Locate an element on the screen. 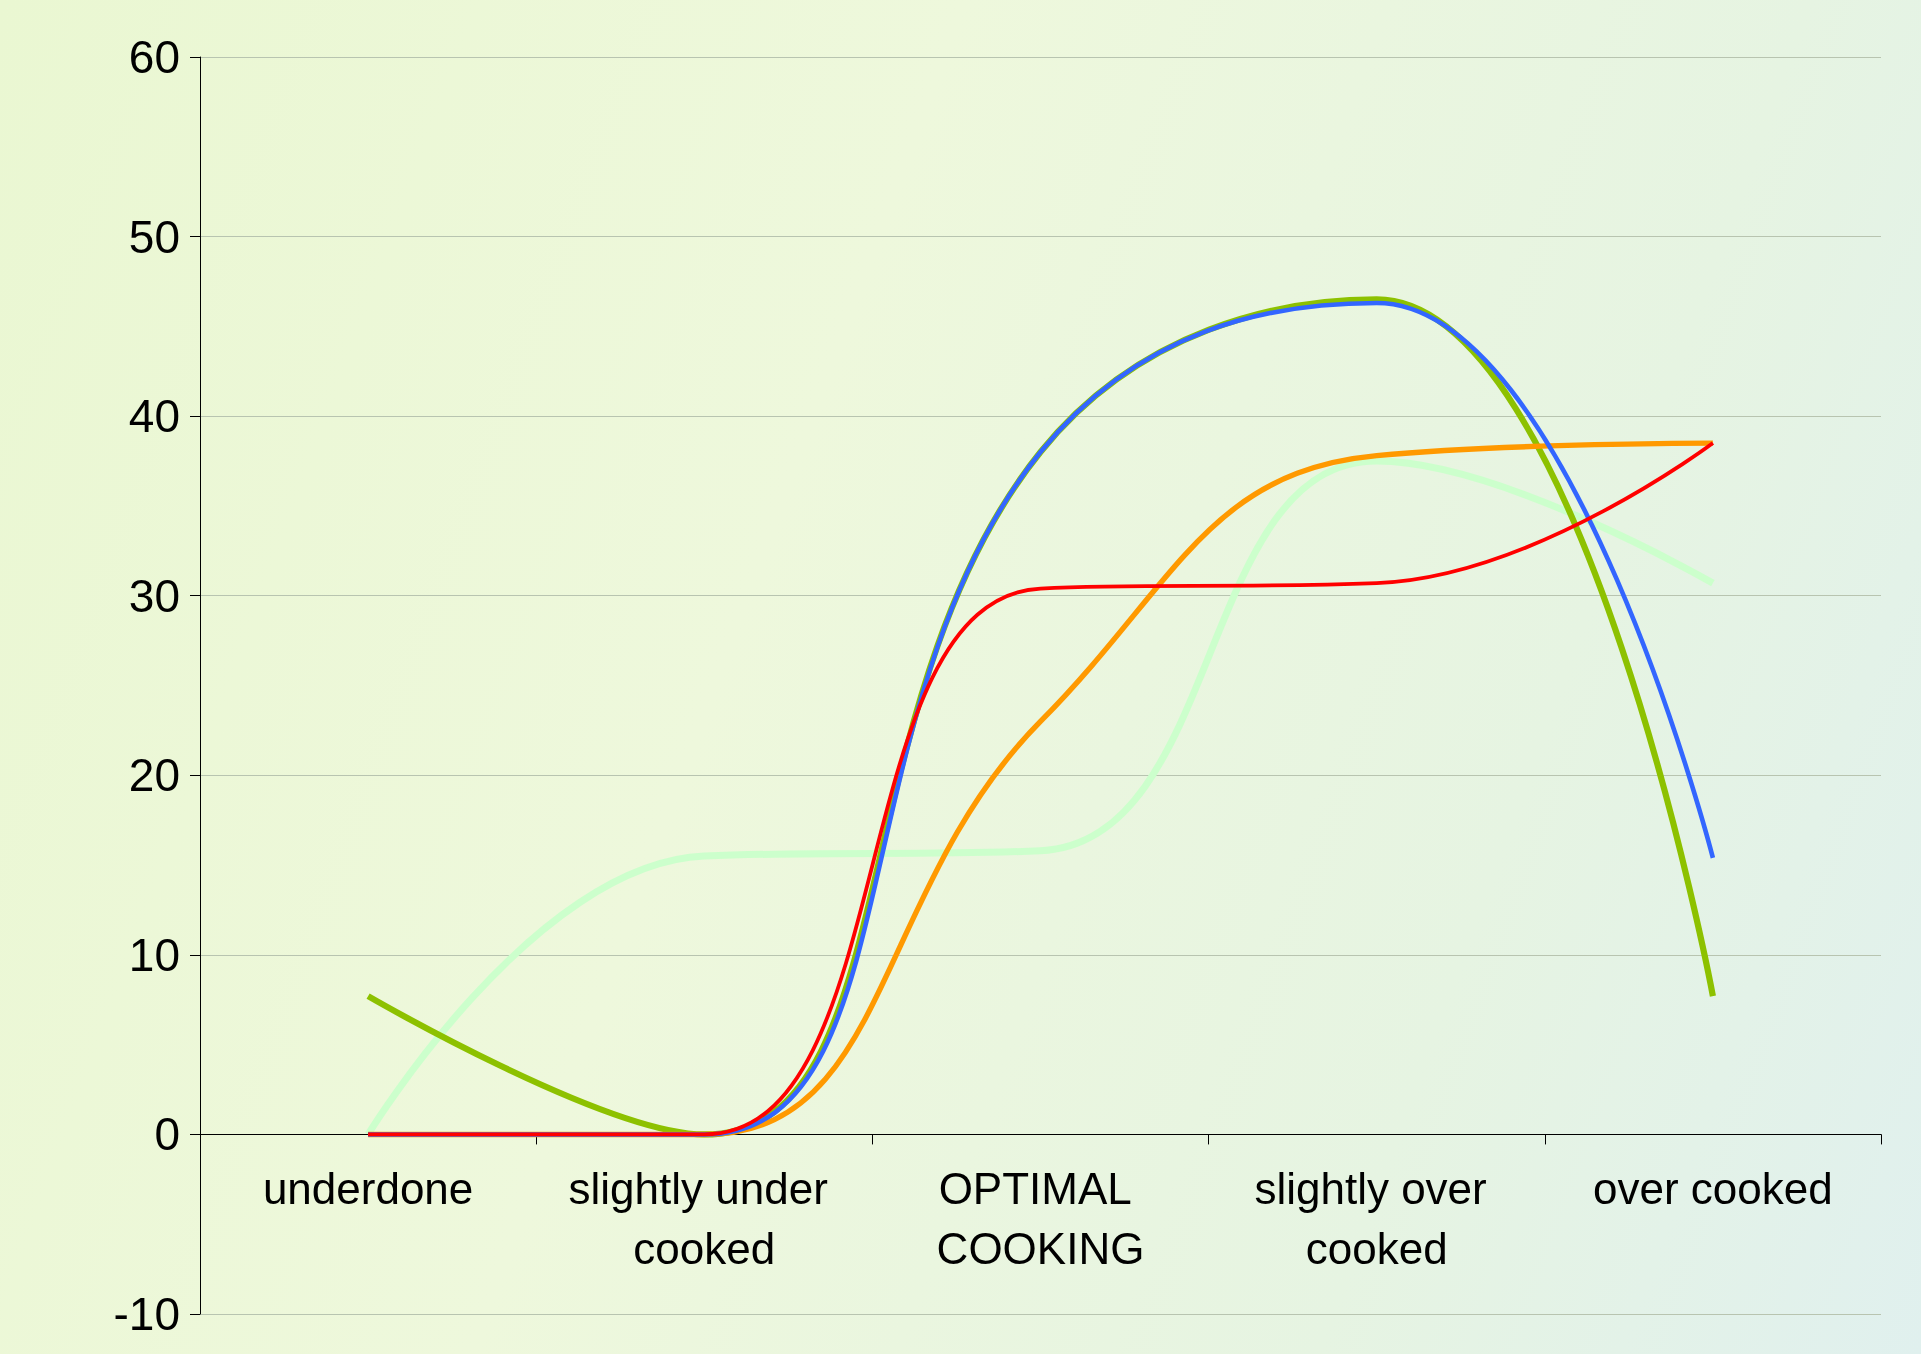 This screenshot has height=1354, width=1921. x-tick-label: slightly under cooked is located at coordinates (704, 1218).